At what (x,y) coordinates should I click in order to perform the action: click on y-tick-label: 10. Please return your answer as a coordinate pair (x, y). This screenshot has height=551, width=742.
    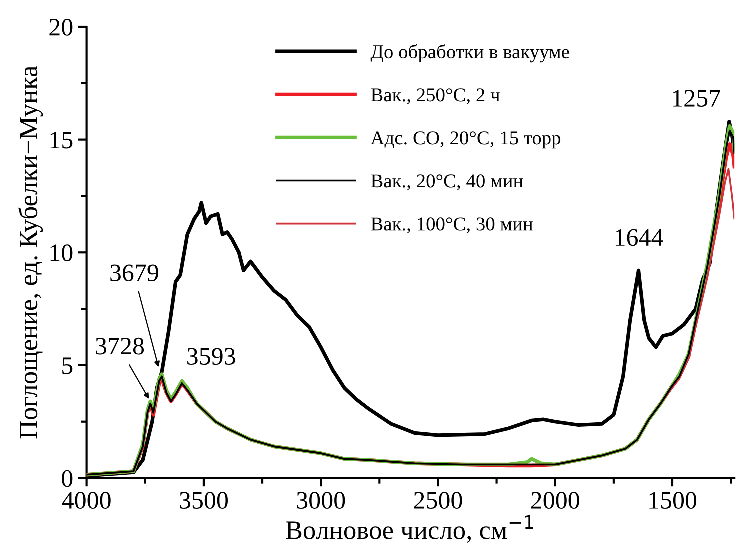
    Looking at the image, I should click on (61, 253).